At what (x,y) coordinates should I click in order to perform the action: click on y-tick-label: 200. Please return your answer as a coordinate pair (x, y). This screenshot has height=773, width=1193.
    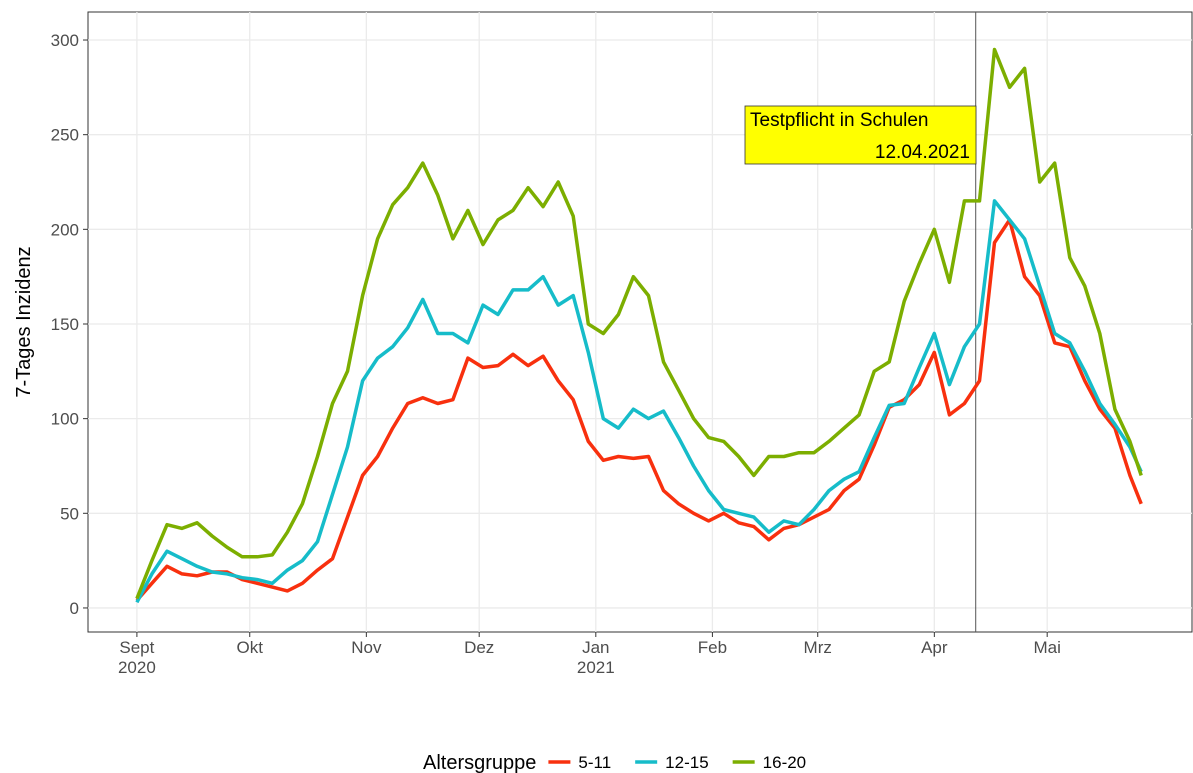
    Looking at the image, I should click on (65, 229).